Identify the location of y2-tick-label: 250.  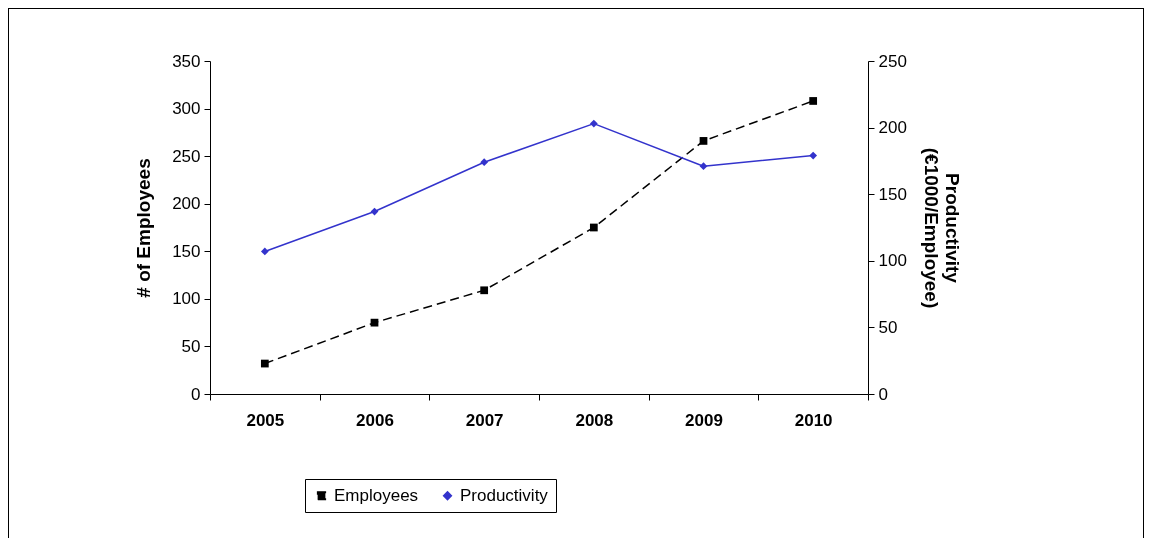
(892, 61).